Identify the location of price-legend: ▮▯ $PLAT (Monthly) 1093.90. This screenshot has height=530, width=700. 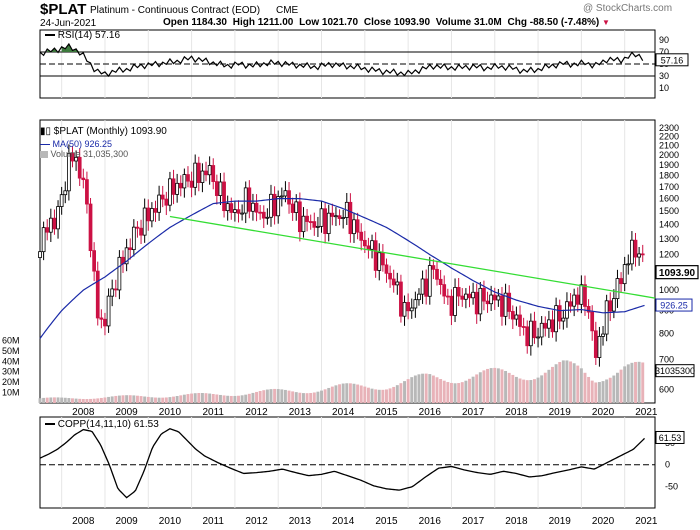
(103, 131).